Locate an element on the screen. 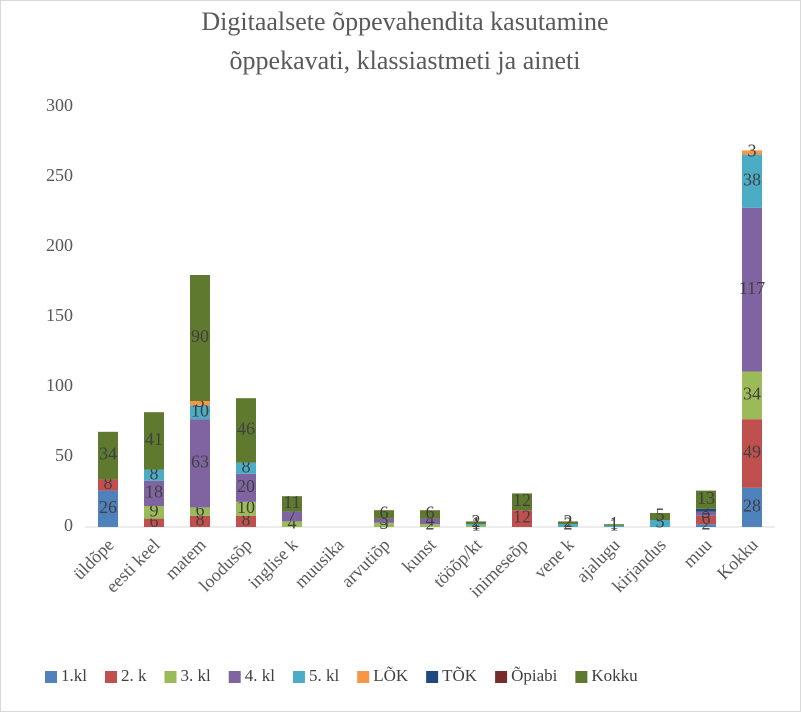 Image resolution: width=801 pixels, height=712 pixels. y-tick-label: 250 is located at coordinates (59, 175).